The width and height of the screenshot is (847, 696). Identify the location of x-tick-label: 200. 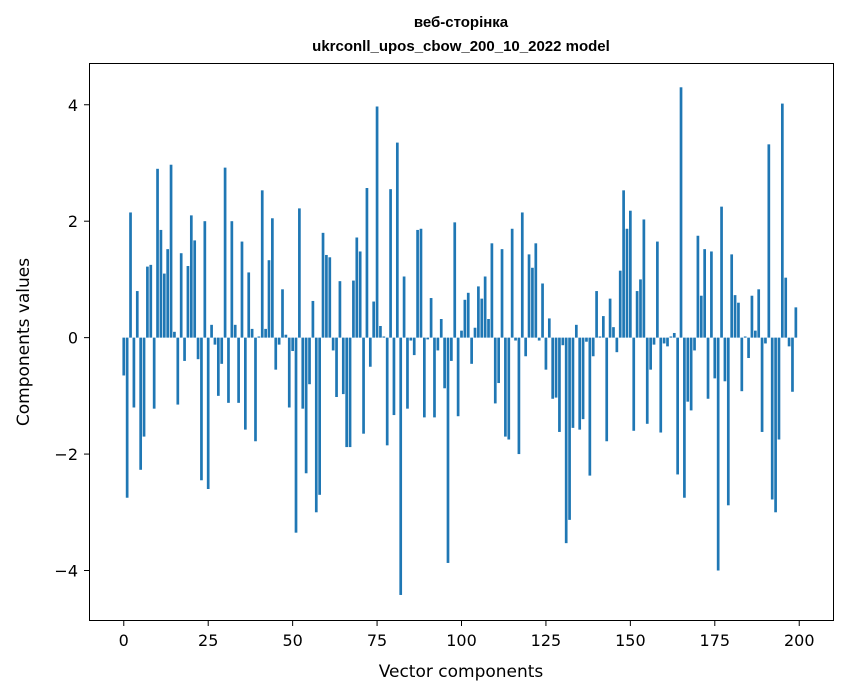
(799, 640).